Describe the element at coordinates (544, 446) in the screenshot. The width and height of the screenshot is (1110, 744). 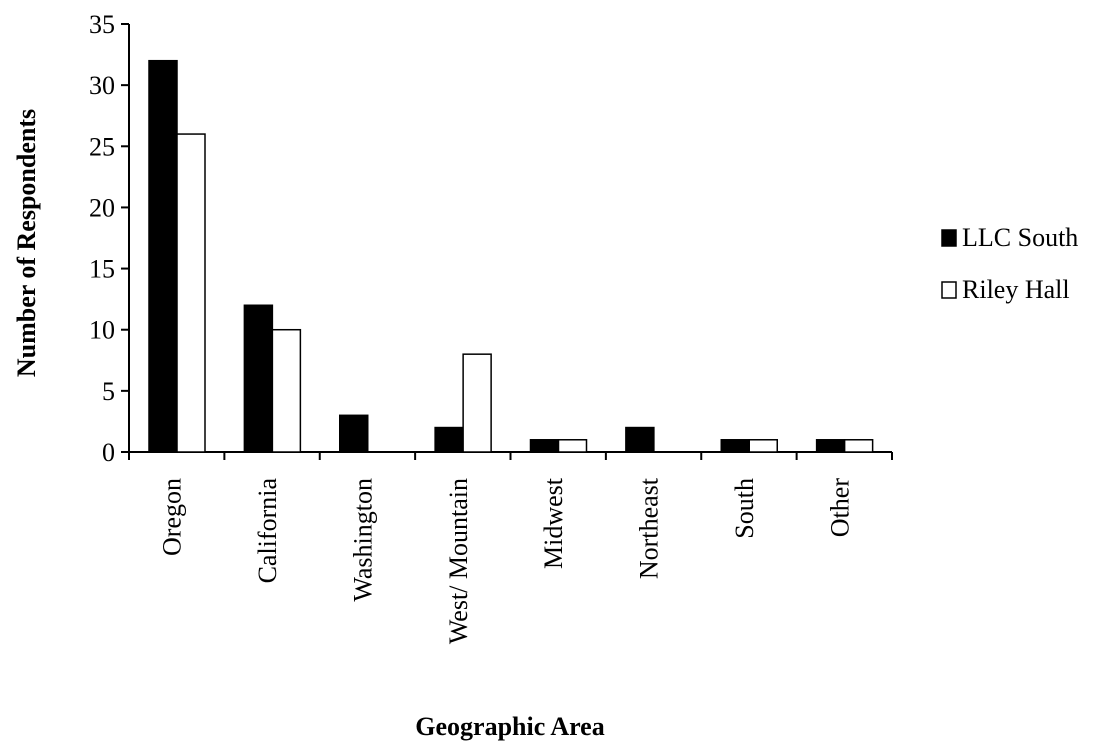
I see `bar-llc-south-midwest` at that location.